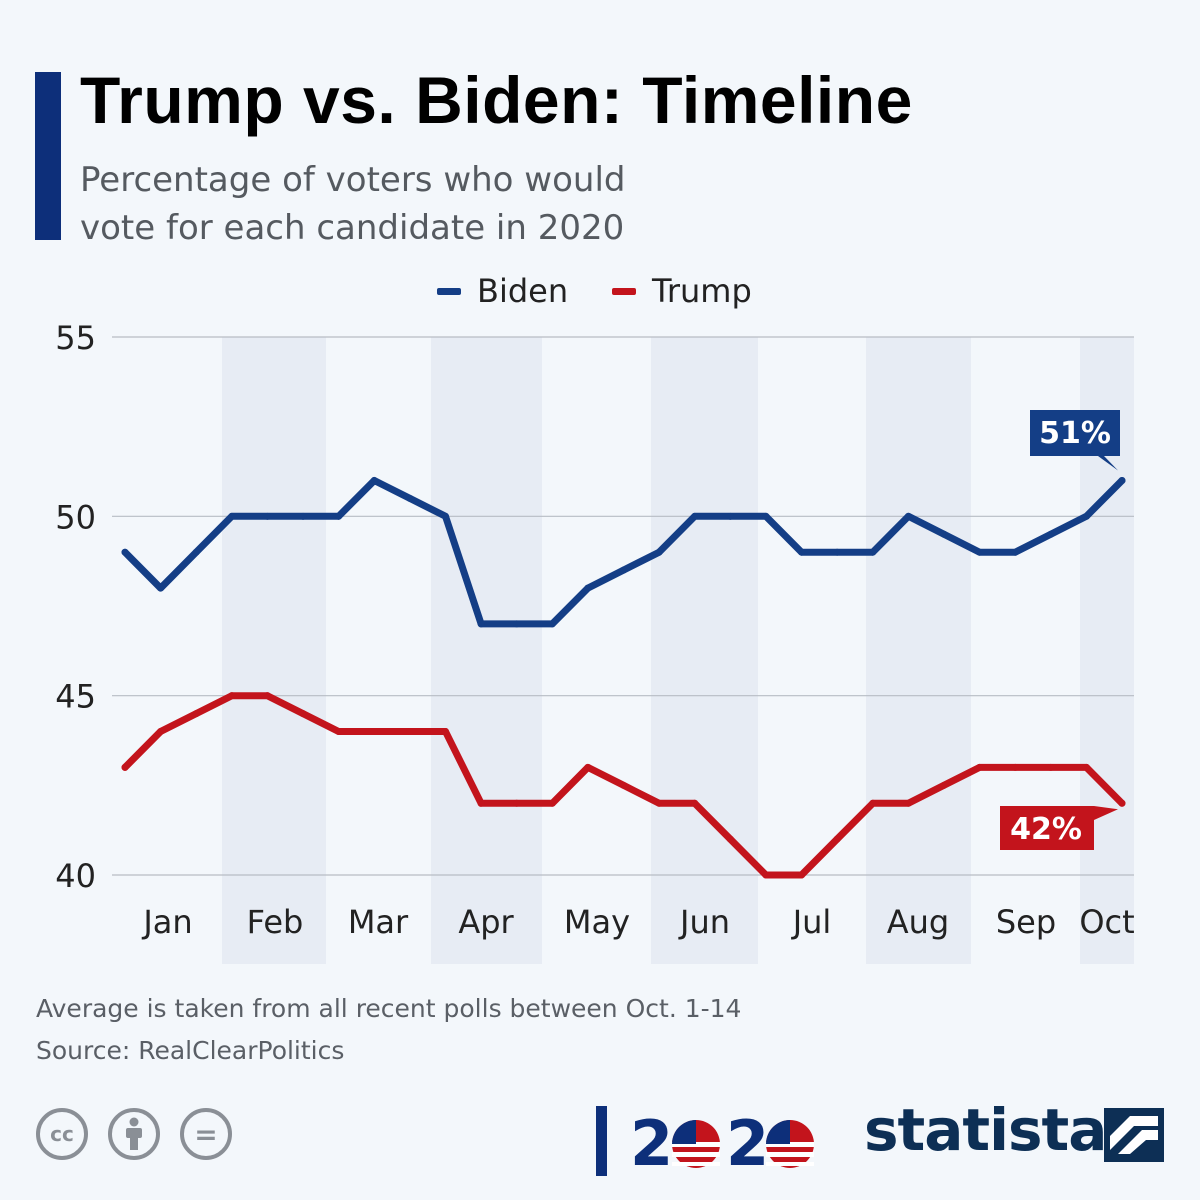 The image size is (1200, 1200). Describe the element at coordinates (1075, 433) in the screenshot. I see `end-label-biden: 51%` at that location.